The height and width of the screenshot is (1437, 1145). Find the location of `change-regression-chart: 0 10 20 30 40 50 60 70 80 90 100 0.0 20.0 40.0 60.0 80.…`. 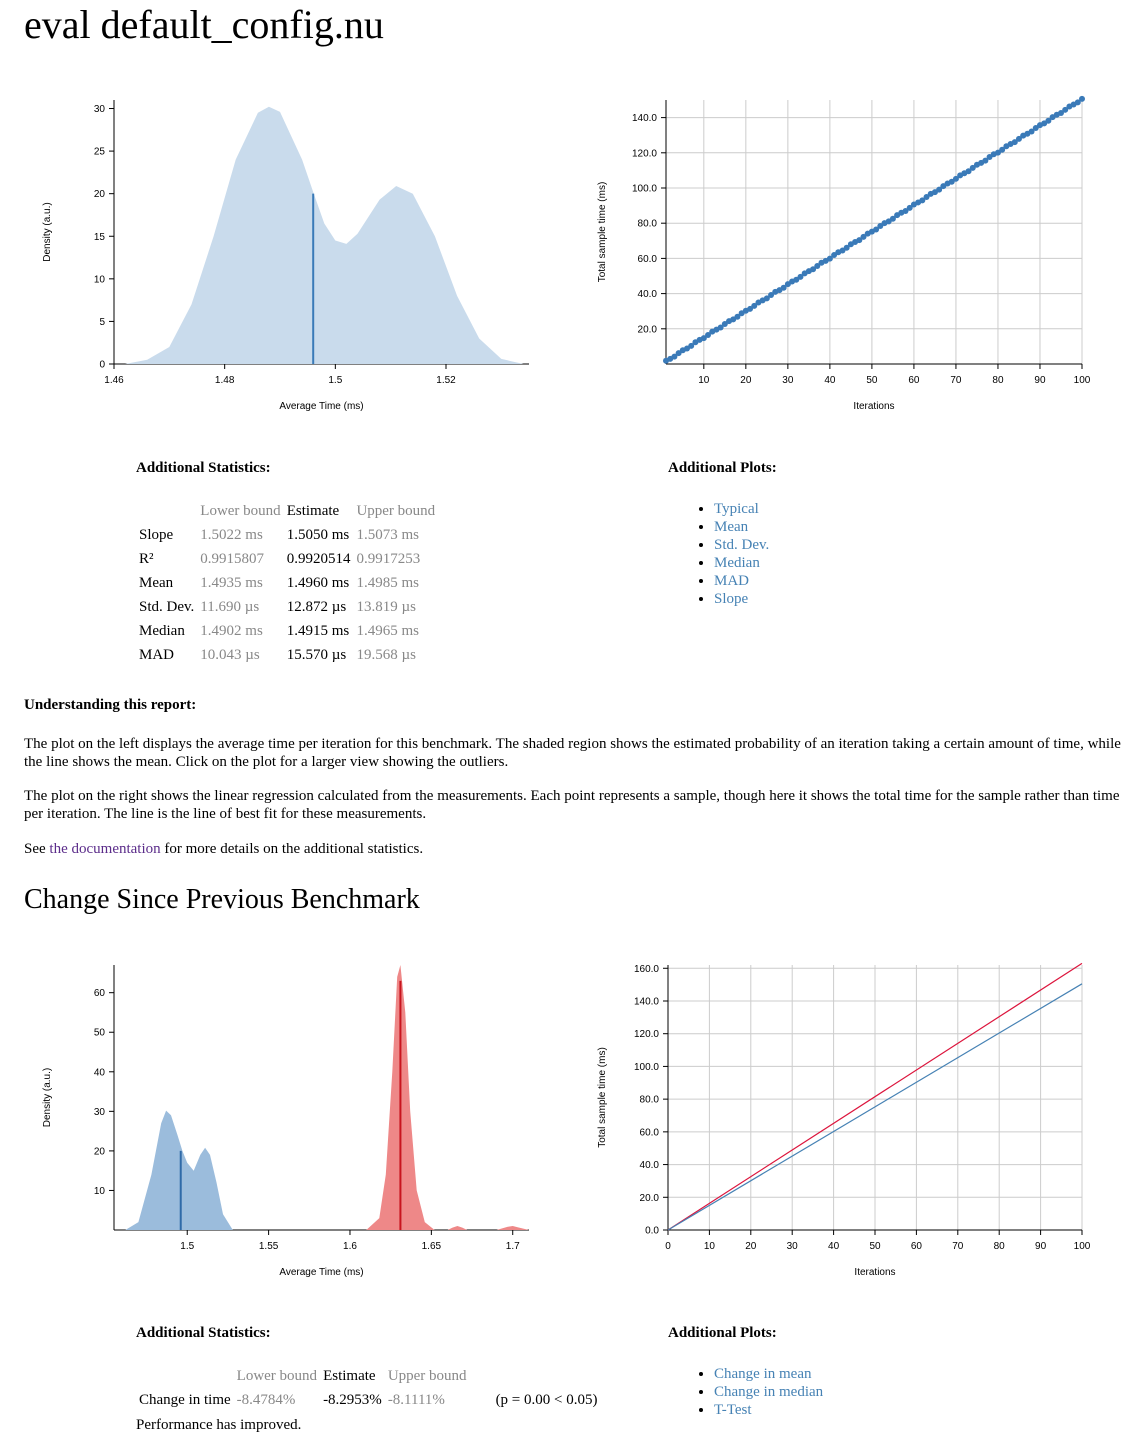

change-regression-chart: 0 10 20 30 40 50 60 70 80 90 100 0.0 20.0 40.0 60.0 80.… is located at coordinates (850, 1120).